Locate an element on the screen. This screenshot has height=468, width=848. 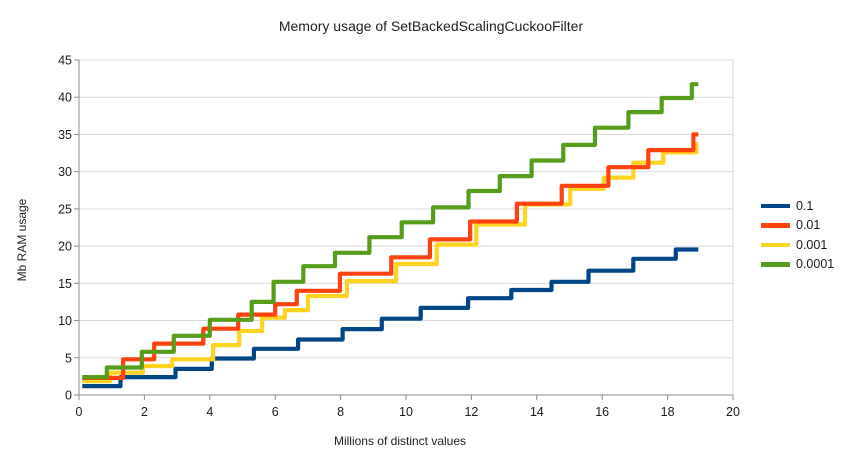
legend-swatch-0.1 is located at coordinates (775, 205).